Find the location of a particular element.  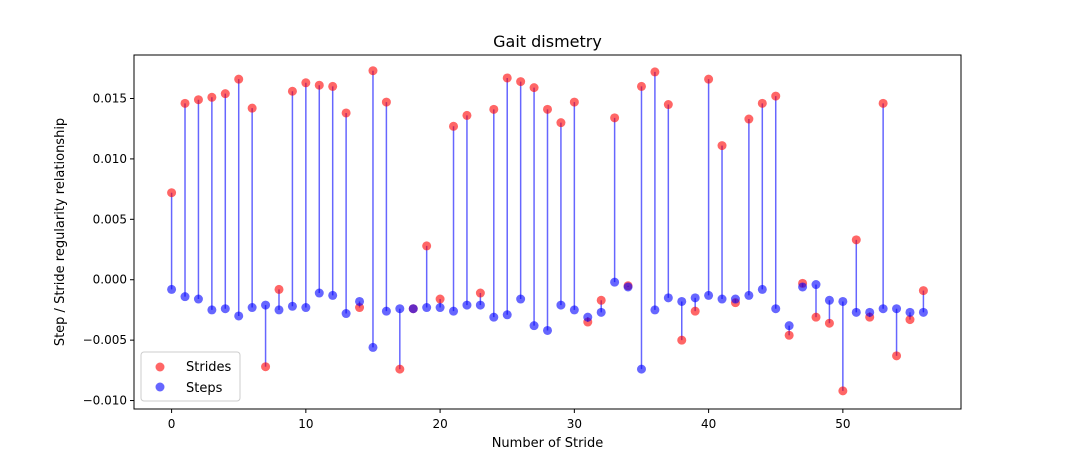

y-axis-label: Step / Stride regularity relationship is located at coordinates (60, 232).